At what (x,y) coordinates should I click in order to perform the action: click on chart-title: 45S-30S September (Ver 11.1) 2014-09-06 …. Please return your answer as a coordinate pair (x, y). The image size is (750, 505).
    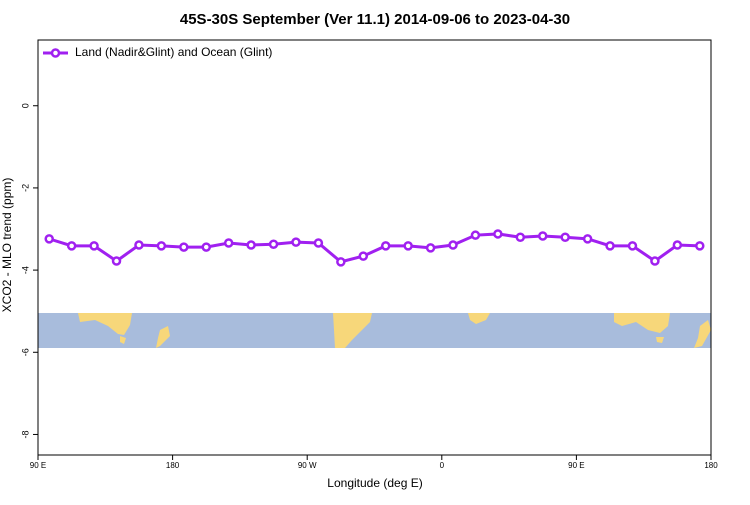
    Looking at the image, I should click on (375, 19).